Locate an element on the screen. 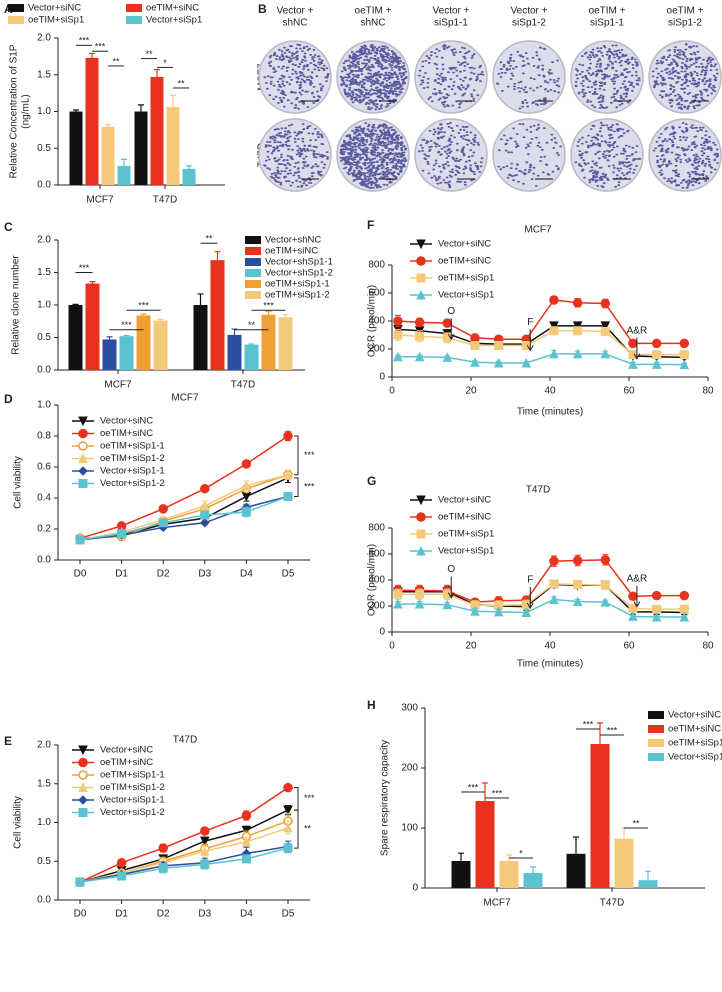  panel-letter: C is located at coordinates (8, 227).